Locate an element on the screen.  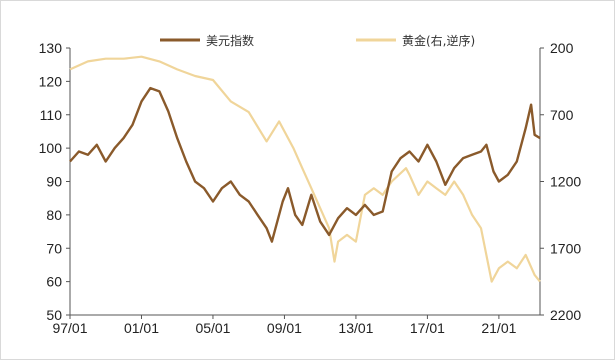
left-tick-label: 130 is located at coordinates (51, 48).